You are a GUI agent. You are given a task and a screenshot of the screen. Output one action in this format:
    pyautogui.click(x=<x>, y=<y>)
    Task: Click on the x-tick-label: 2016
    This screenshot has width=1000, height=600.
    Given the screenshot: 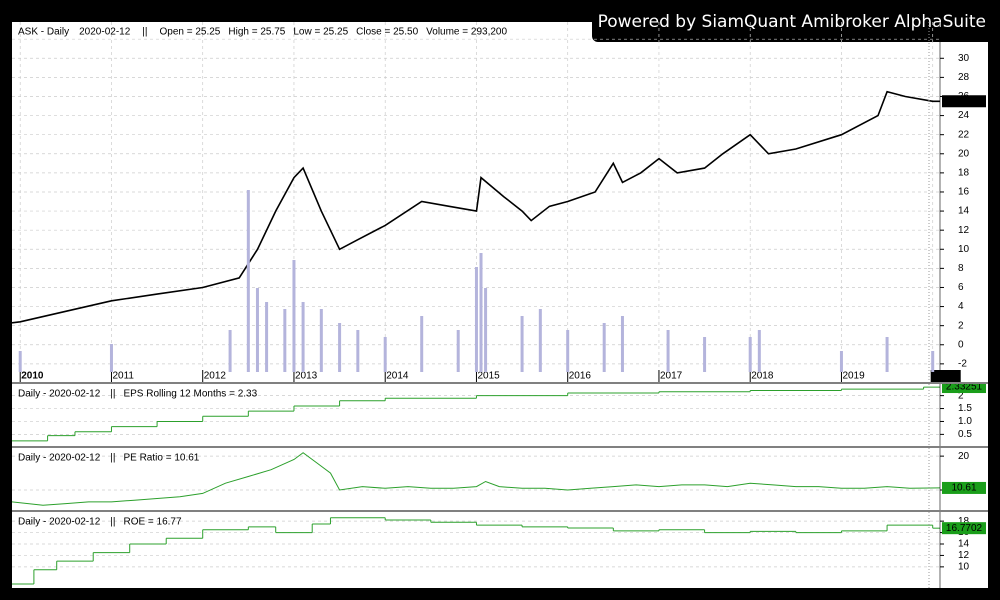 What is the action you would take?
    pyautogui.click(x=580, y=376)
    